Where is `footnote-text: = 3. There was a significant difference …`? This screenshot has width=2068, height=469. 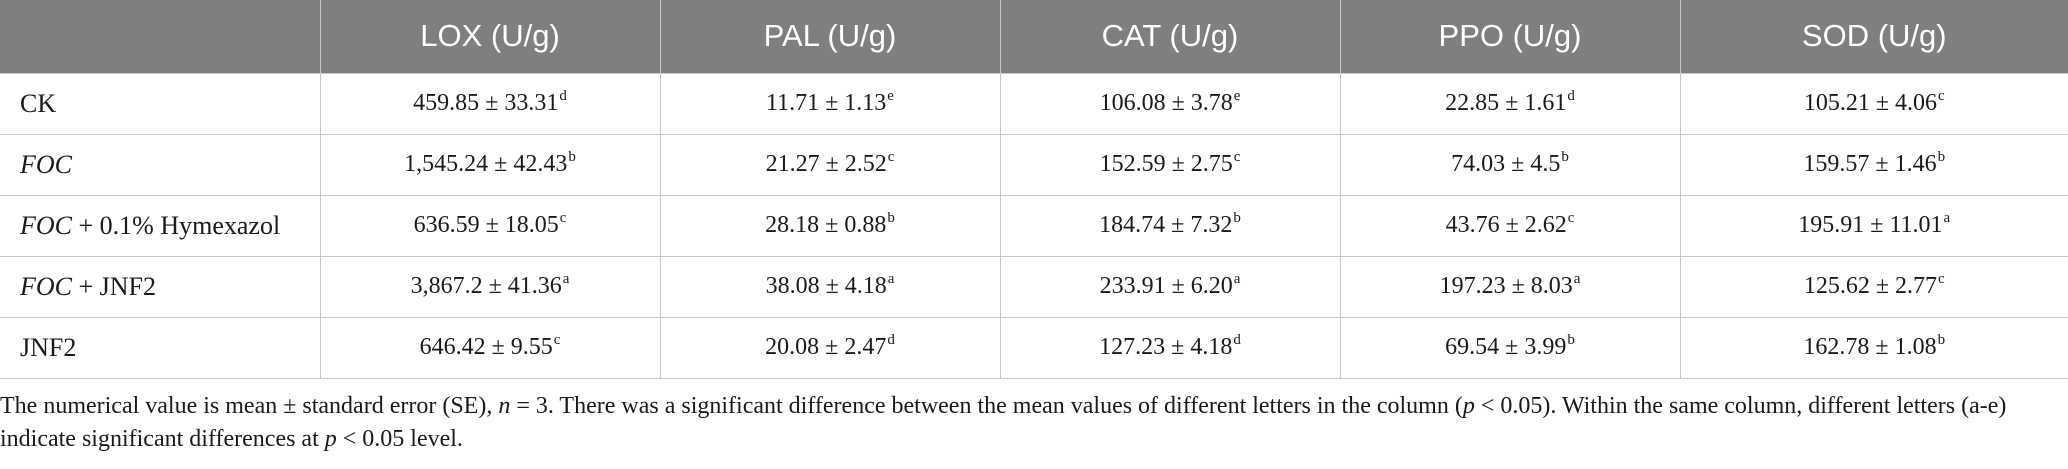
footnote-text: = 3. There was a significant difference … is located at coordinates (986, 406).